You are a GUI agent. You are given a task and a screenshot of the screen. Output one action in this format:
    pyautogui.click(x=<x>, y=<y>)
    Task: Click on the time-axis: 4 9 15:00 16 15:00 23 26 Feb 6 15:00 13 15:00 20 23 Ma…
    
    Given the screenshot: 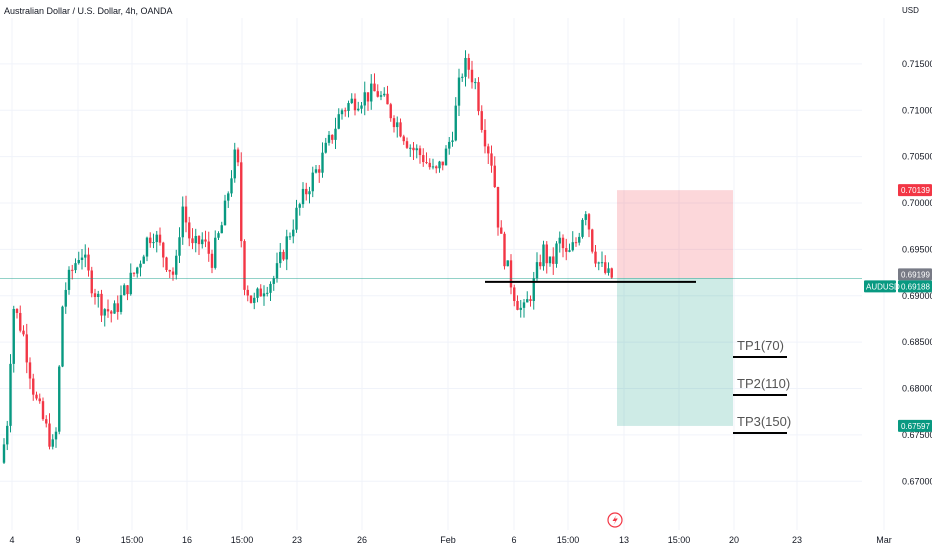 What is the action you would take?
    pyautogui.click(x=450, y=540)
    